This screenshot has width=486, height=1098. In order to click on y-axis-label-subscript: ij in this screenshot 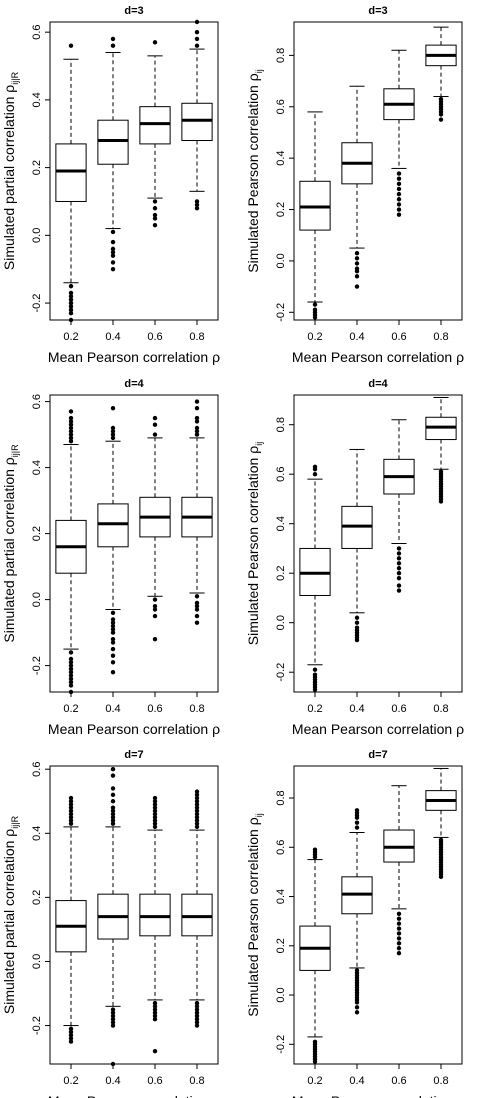, I will do `click(259, 71)`.